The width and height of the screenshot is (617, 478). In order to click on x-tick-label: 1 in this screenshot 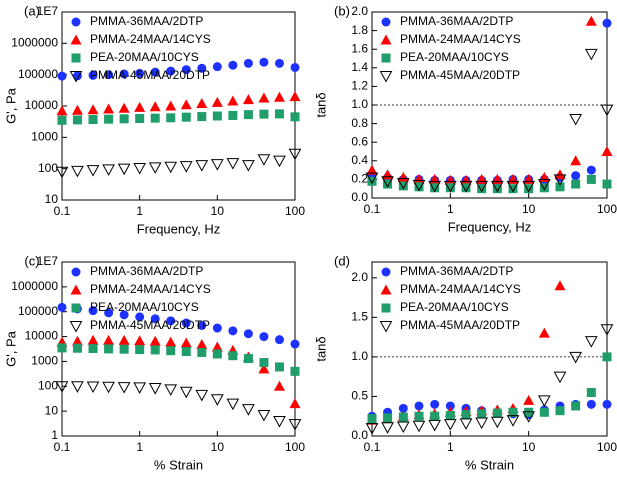, I will do `click(139, 211)`.